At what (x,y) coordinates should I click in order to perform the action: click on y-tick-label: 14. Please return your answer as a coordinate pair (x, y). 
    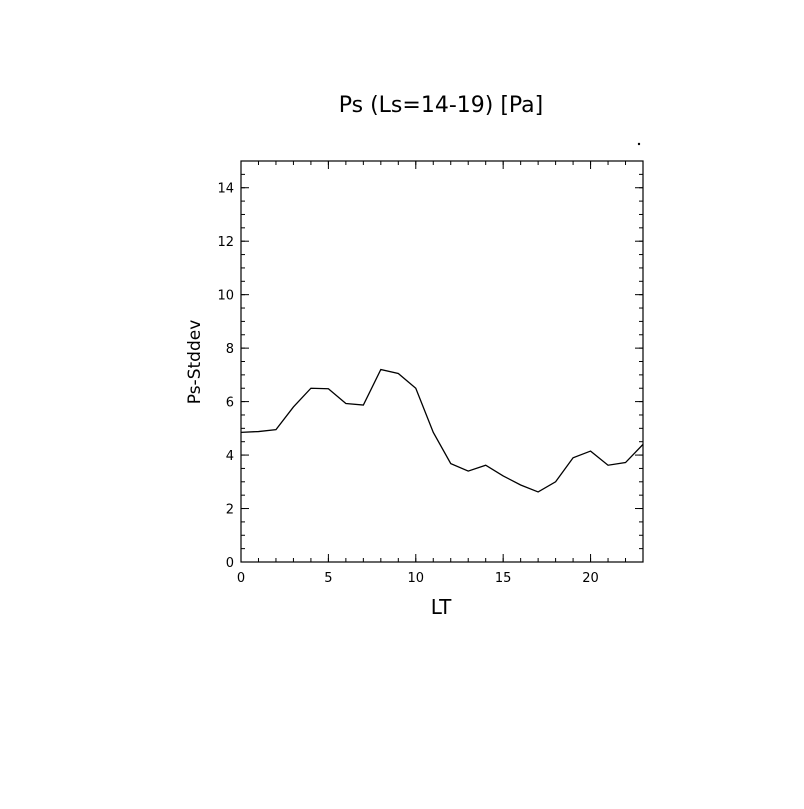
    Looking at the image, I should click on (225, 189).